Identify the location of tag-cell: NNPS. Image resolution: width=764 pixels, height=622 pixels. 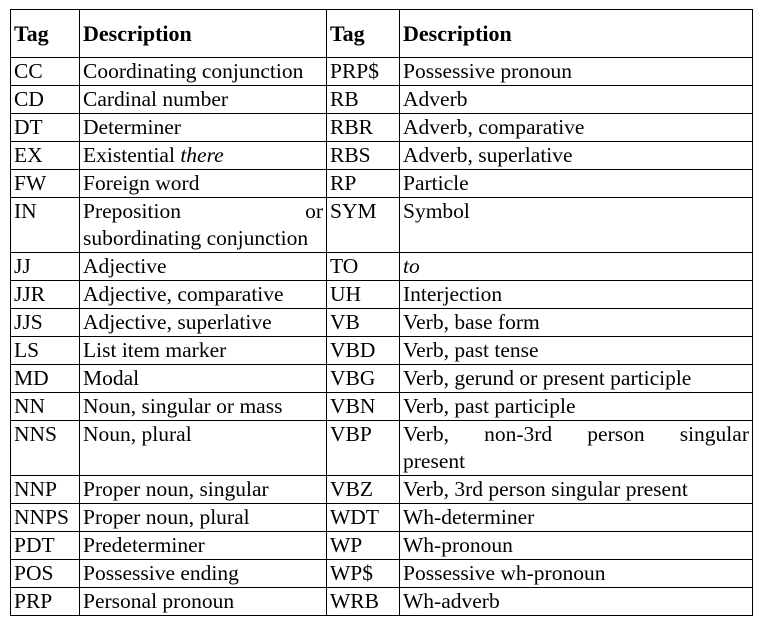
(45, 517).